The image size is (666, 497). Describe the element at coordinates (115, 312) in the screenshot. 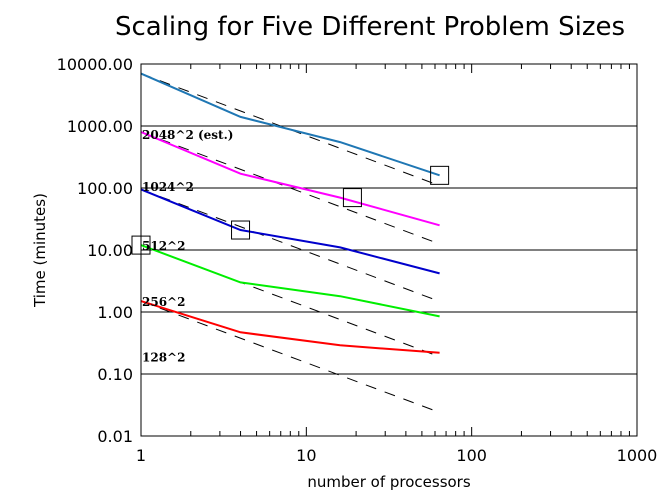

I see `y-tick-label: 1.00` at that location.